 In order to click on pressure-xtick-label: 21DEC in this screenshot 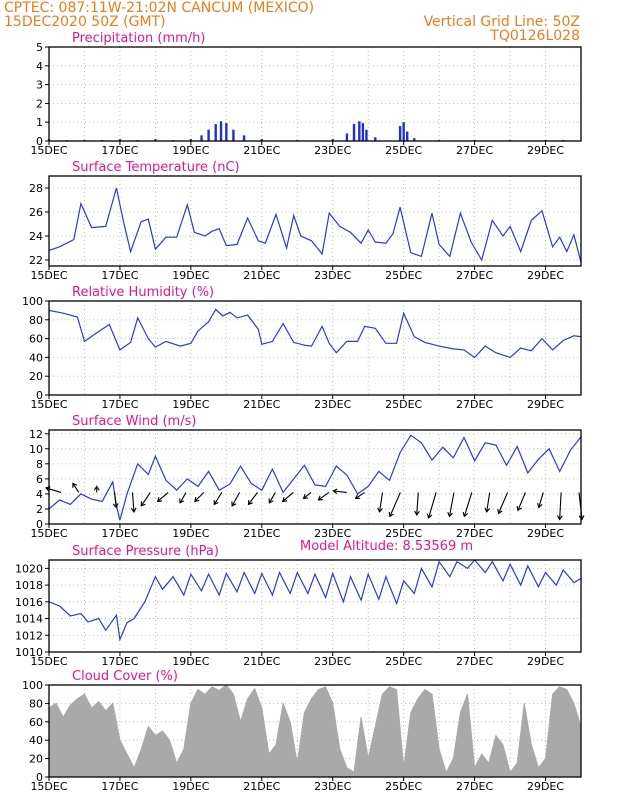, I will do `click(261, 661)`.